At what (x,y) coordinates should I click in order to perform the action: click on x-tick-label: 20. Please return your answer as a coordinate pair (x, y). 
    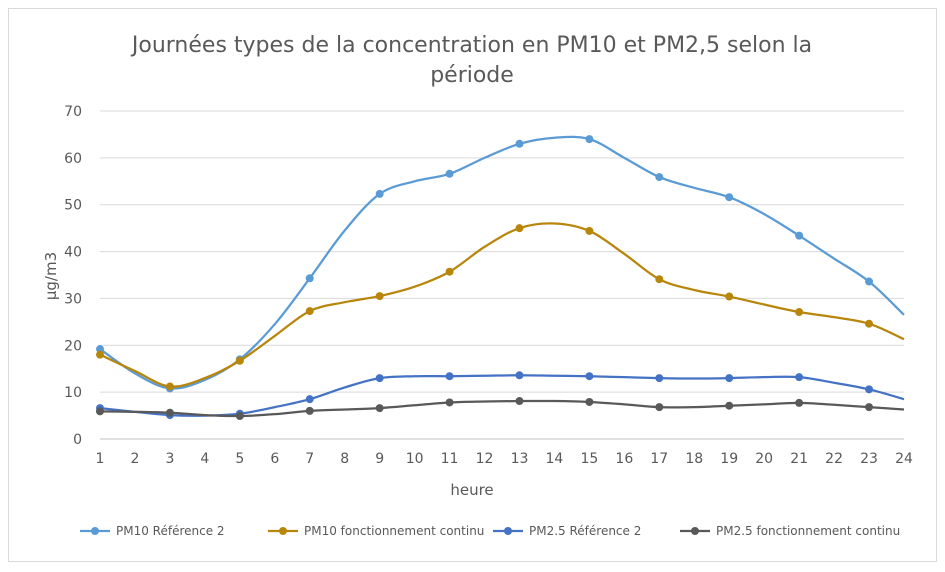
    Looking at the image, I should click on (764, 459).